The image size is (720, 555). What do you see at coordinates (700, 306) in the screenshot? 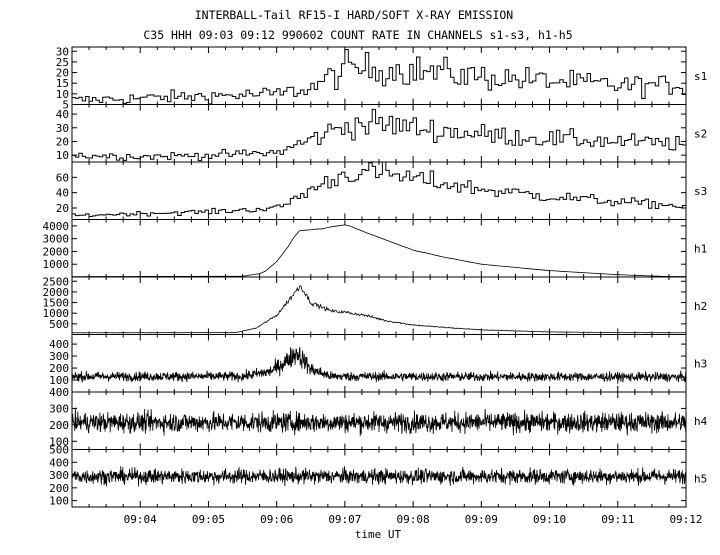
I see `panel-label-h2: h2` at bounding box center [700, 306].